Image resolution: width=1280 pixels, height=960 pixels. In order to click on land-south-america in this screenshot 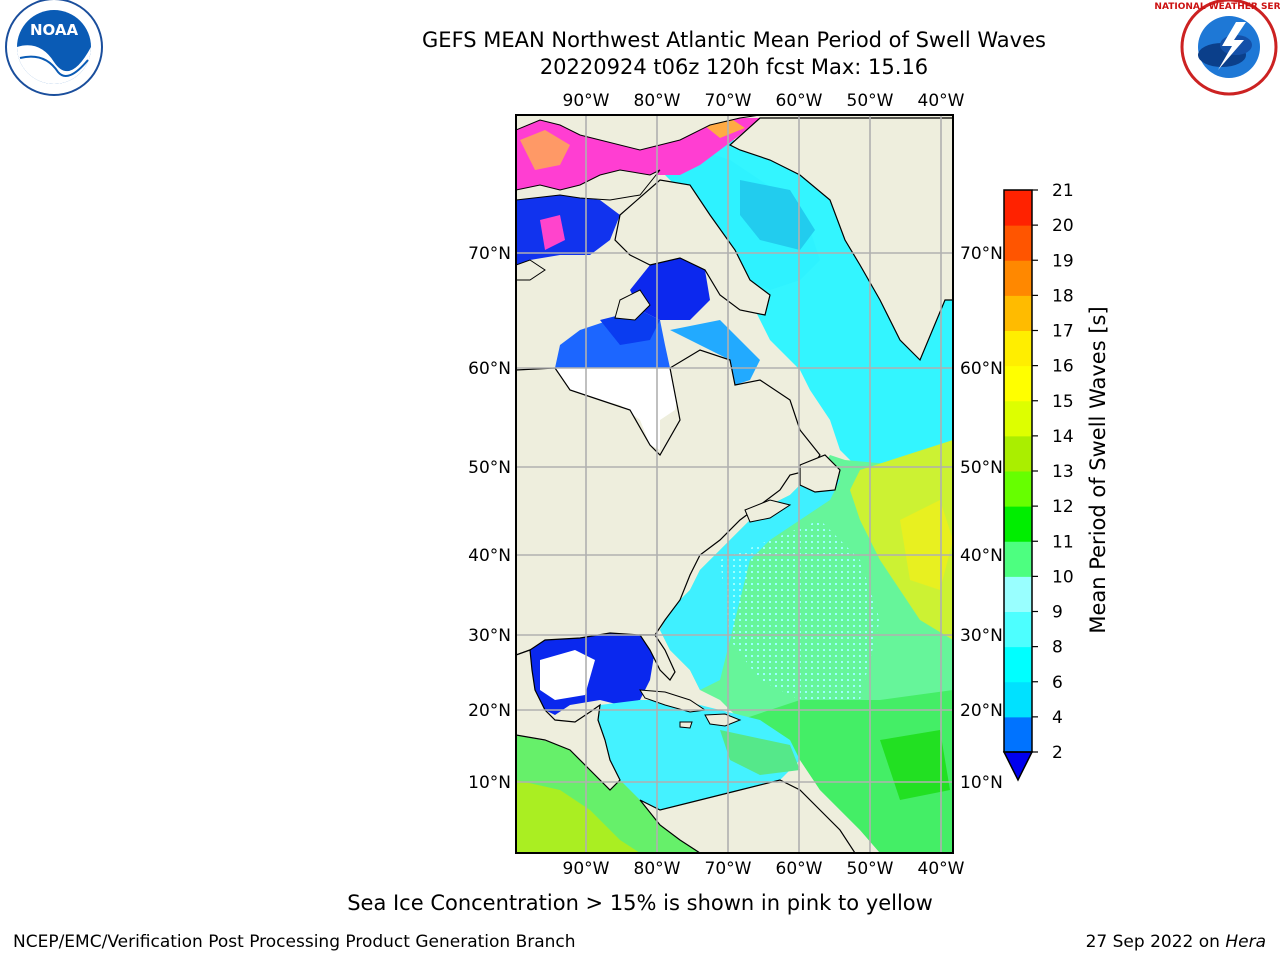, I will do `click(747, 816)`.